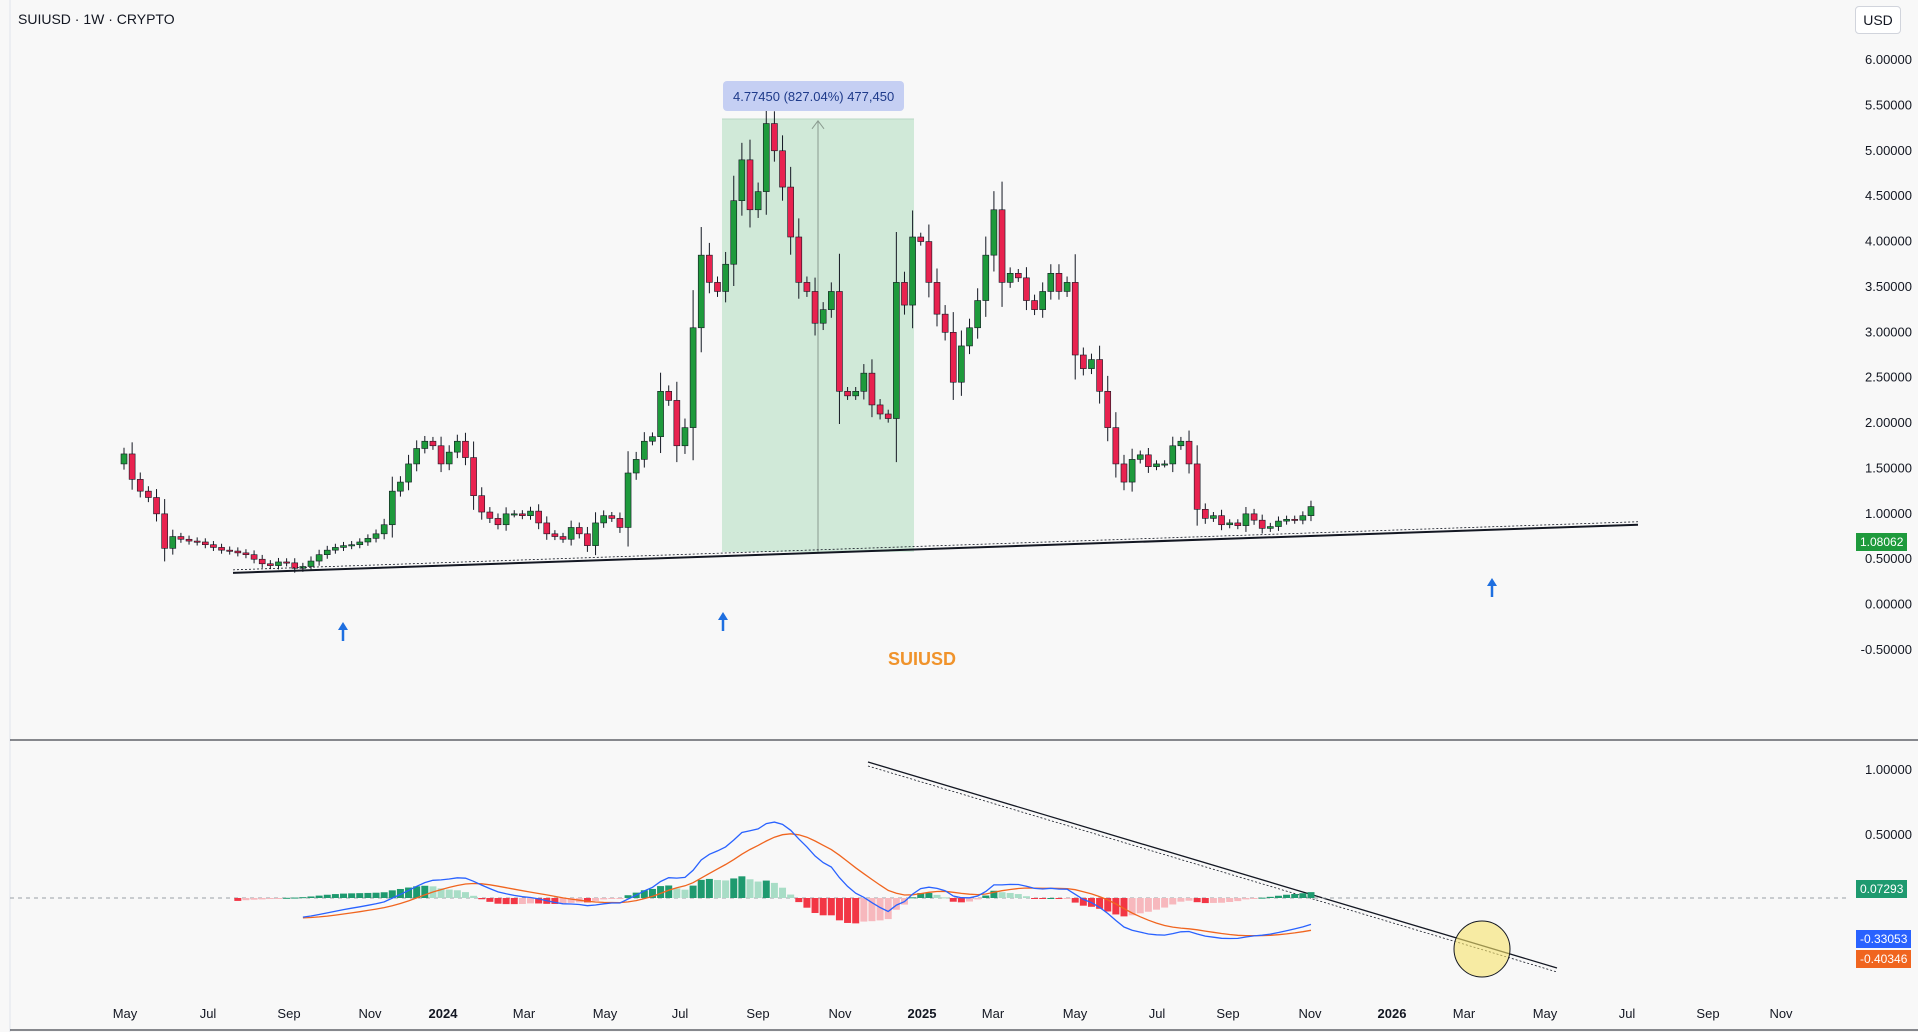 Image resolution: width=1918 pixels, height=1032 pixels. Describe the element at coordinates (1888, 195) in the screenshot. I see `price-axis-label: 4.50000` at that location.